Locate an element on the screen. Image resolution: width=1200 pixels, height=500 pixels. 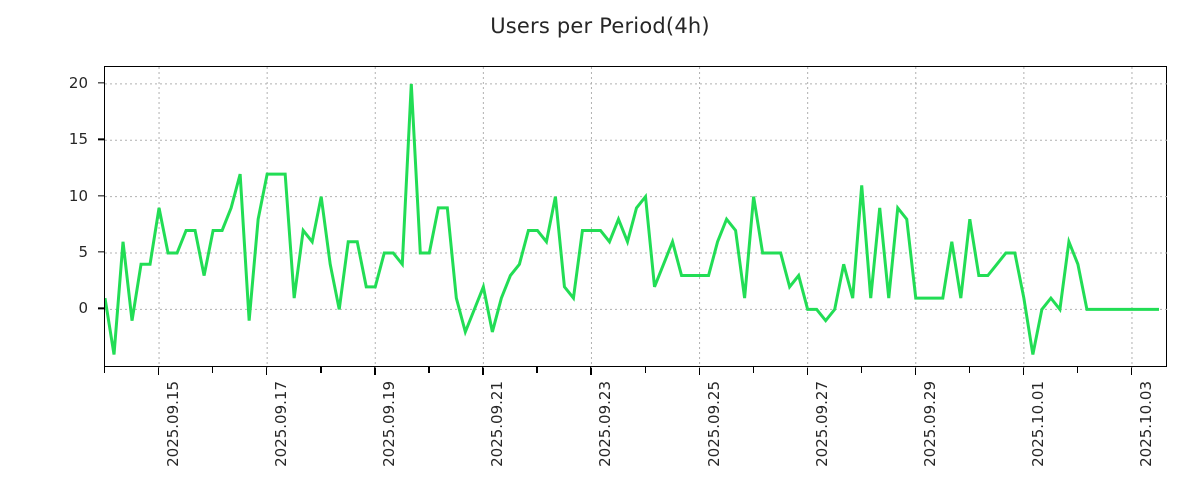
x-tick-label: 2025.09.19 is located at coordinates (389, 424).